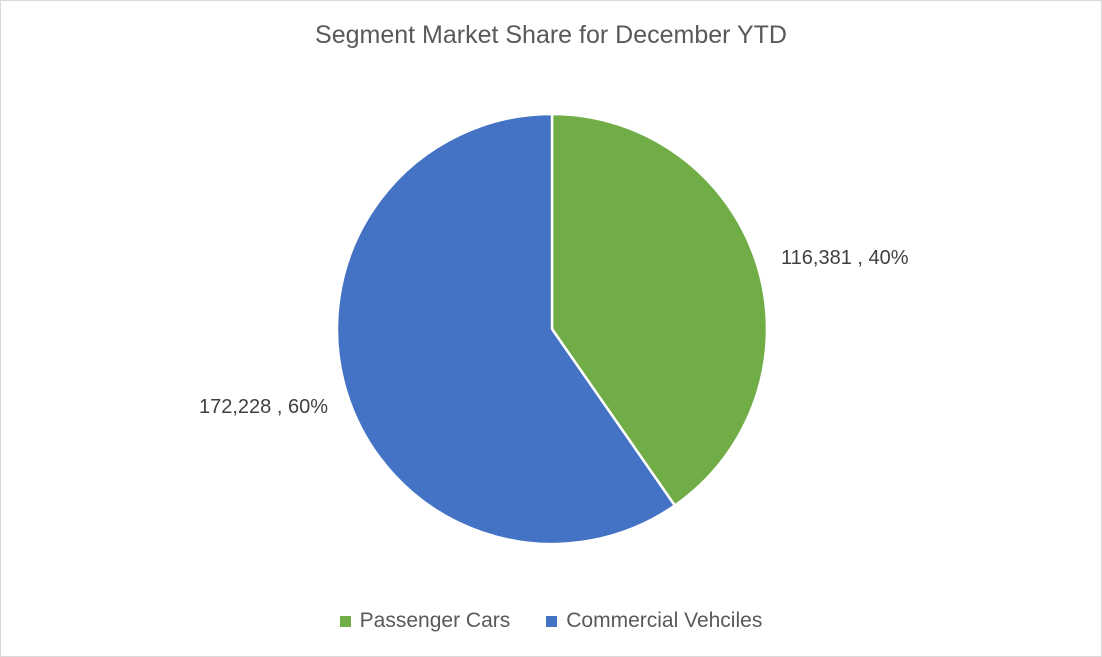 This screenshot has width=1102, height=657. What do you see at coordinates (435, 620) in the screenshot?
I see `legend-label: Passenger Cars` at bounding box center [435, 620].